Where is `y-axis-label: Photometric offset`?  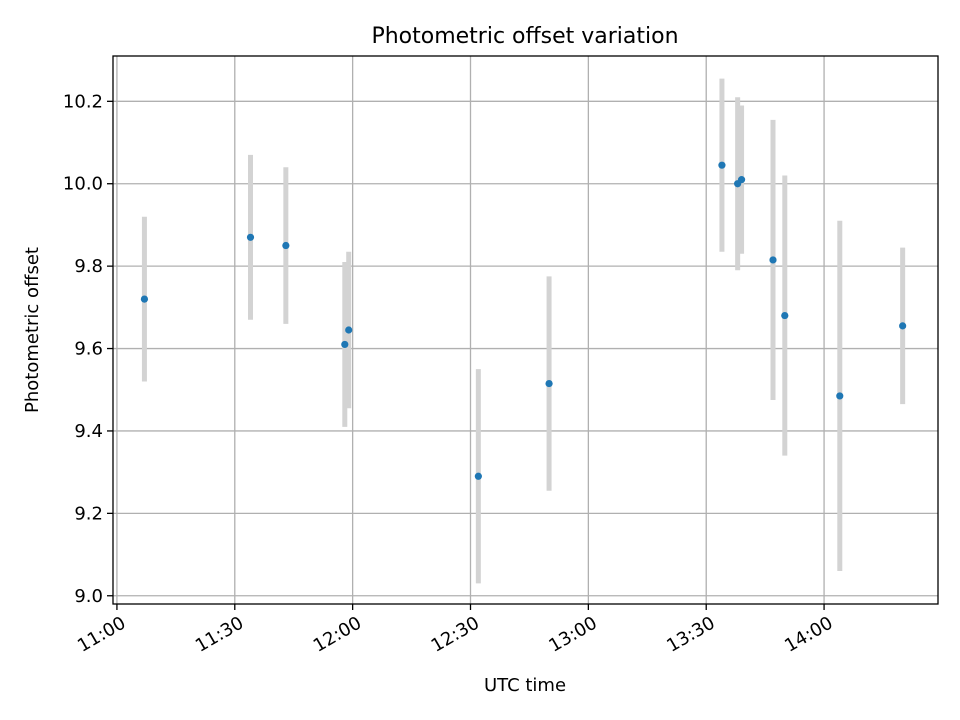 y-axis-label: Photometric offset is located at coordinates (32, 330).